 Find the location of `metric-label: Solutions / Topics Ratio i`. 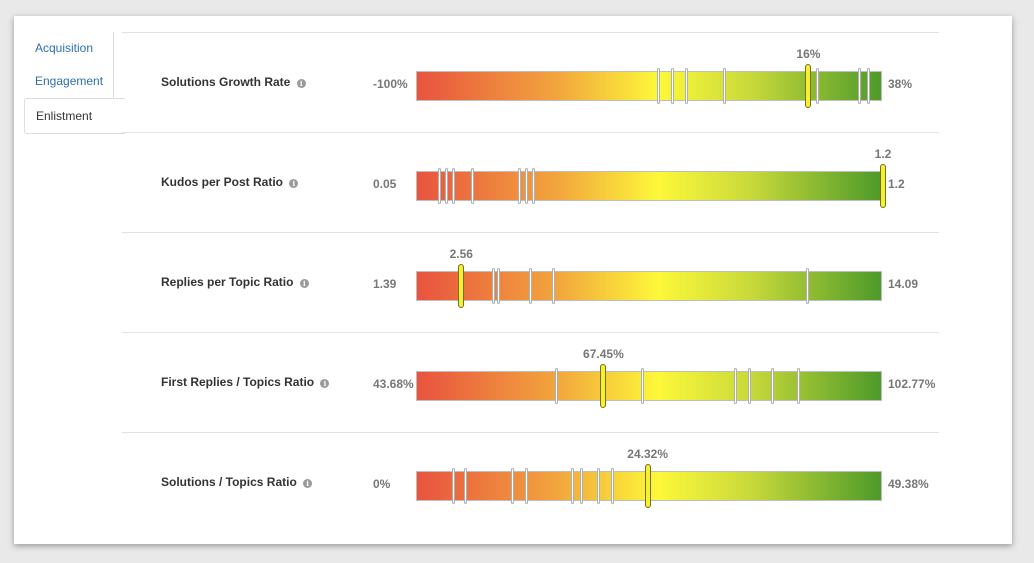

metric-label: Solutions / Topics Ratio i is located at coordinates (237, 482).